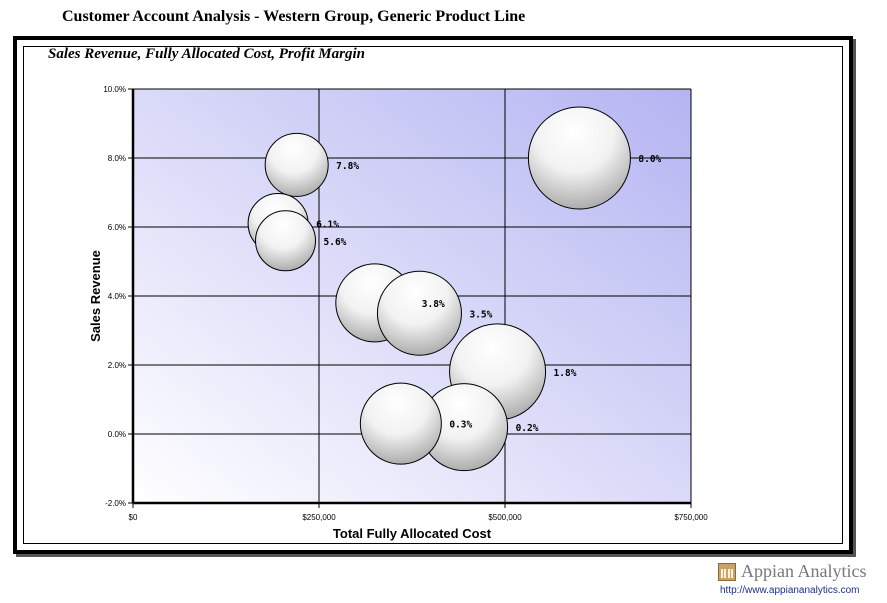 This screenshot has height=603, width=887. What do you see at coordinates (480, 314) in the screenshot?
I see `bubble-data-label: 3.5%` at bounding box center [480, 314].